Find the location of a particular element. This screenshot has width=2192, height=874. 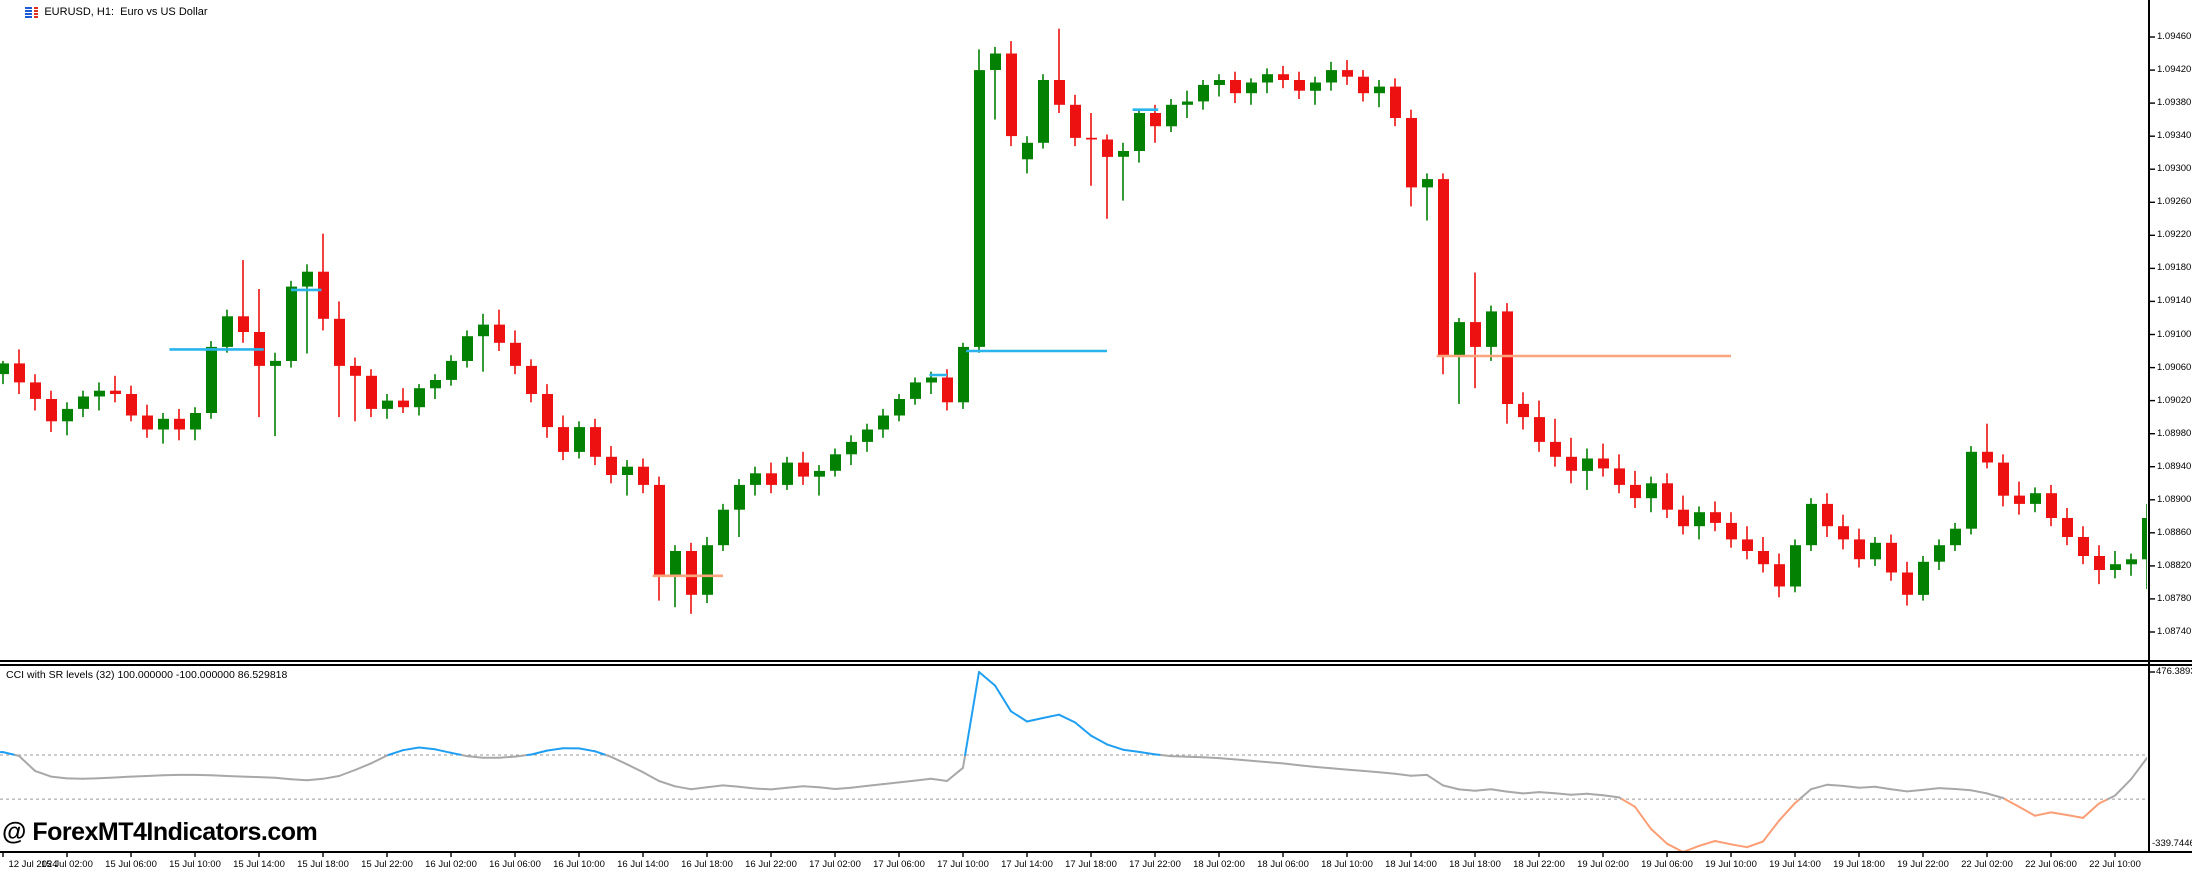

panel-separator-top is located at coordinates (1096, 661).